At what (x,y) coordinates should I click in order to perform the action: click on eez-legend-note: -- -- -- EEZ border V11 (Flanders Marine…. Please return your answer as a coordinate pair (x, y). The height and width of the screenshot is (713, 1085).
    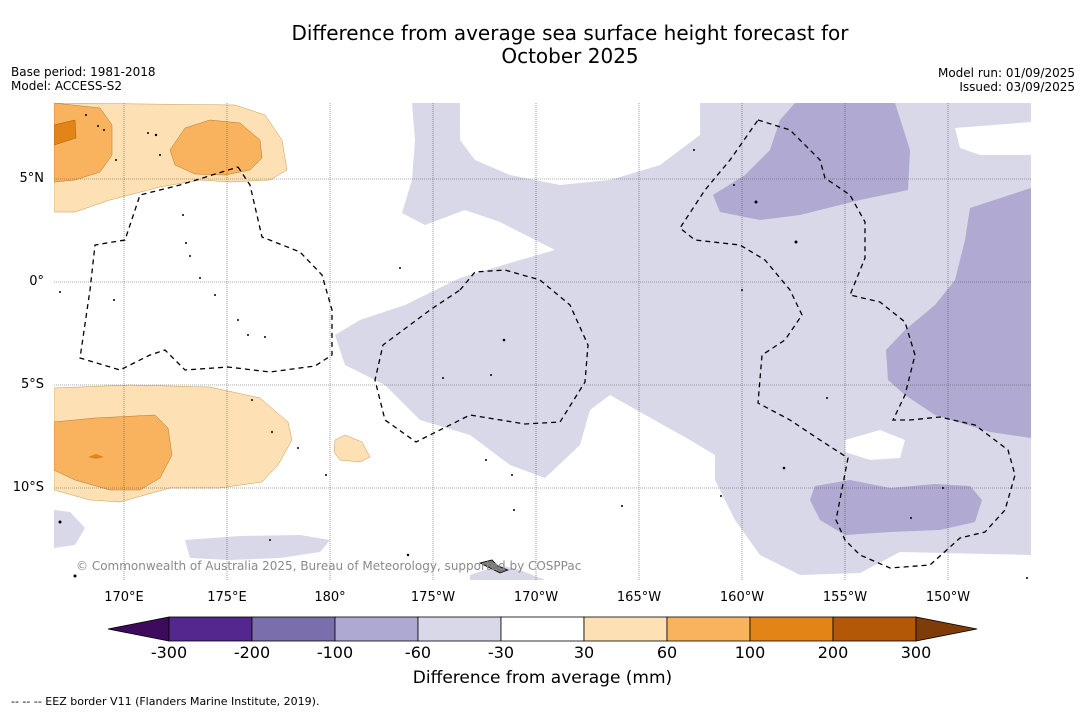
    Looking at the image, I should click on (165, 701).